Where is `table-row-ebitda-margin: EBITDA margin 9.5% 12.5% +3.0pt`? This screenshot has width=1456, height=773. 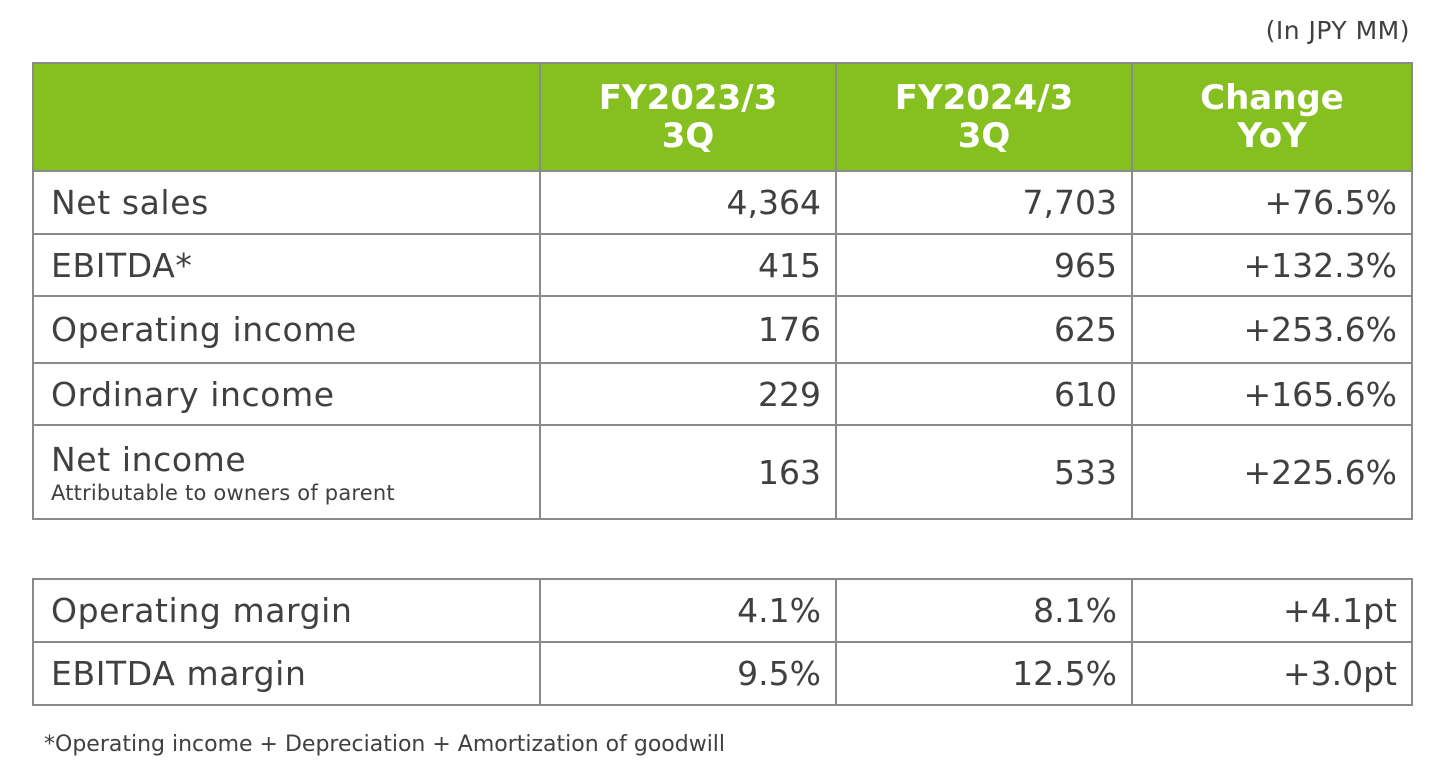
table-row-ebitda-margin: EBITDA margin 9.5% 12.5% +3.0pt is located at coordinates (722, 673).